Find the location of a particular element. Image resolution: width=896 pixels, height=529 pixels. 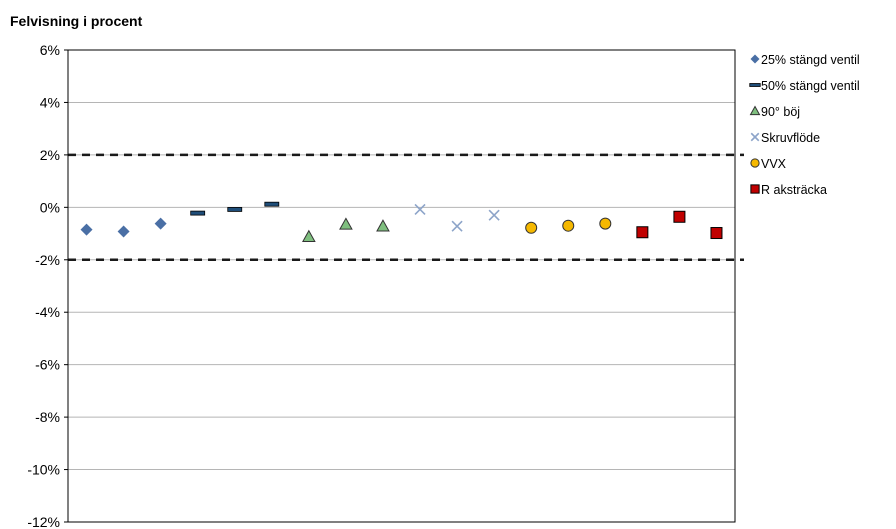

y-tick-label: -4% is located at coordinates (47, 312).